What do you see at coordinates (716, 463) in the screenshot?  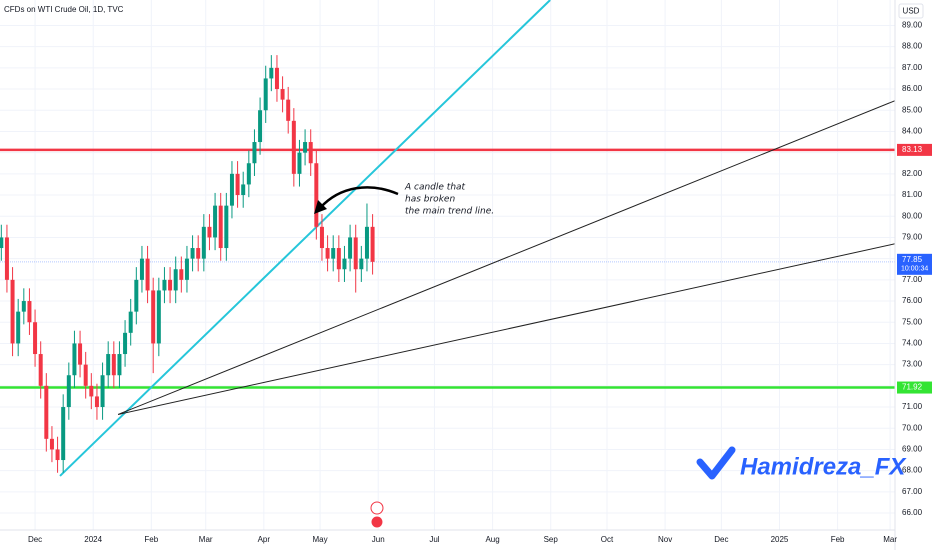 I see `watermark-check` at bounding box center [716, 463].